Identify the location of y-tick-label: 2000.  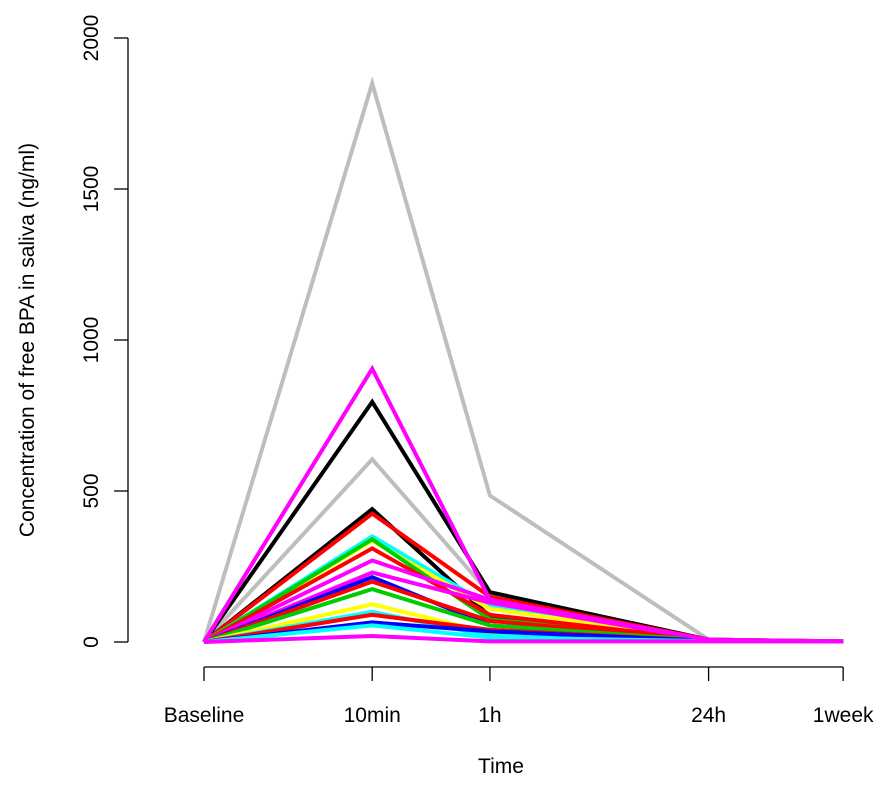
(91, 38).